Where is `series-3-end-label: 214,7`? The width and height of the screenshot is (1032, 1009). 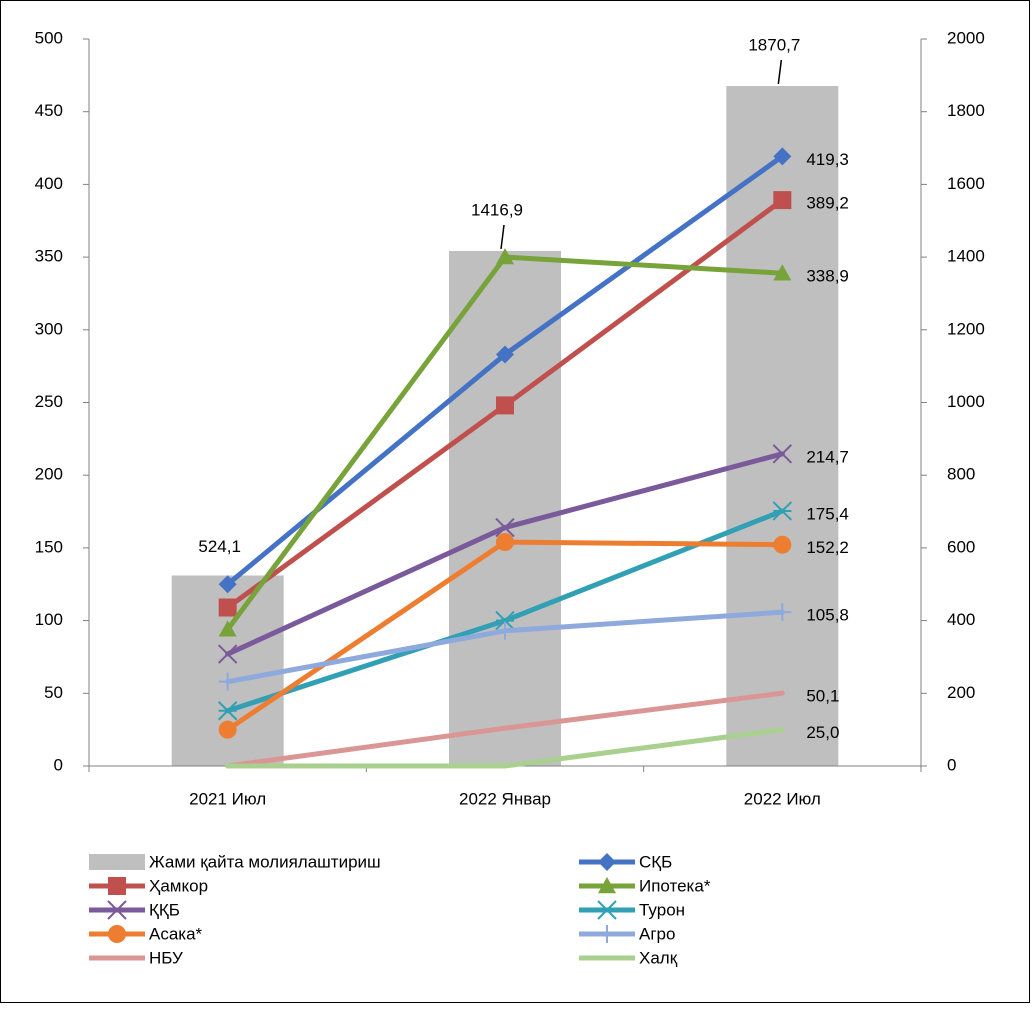
series-3-end-label: 214,7 is located at coordinates (827, 456).